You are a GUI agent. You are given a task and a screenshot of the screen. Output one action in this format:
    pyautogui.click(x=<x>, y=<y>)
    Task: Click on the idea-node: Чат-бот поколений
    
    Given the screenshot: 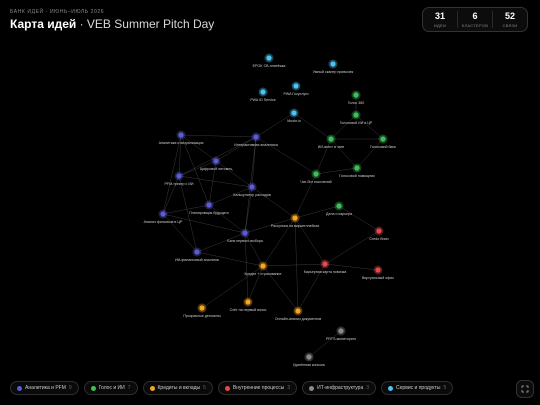 What is the action you would take?
    pyautogui.click(x=316, y=177)
    